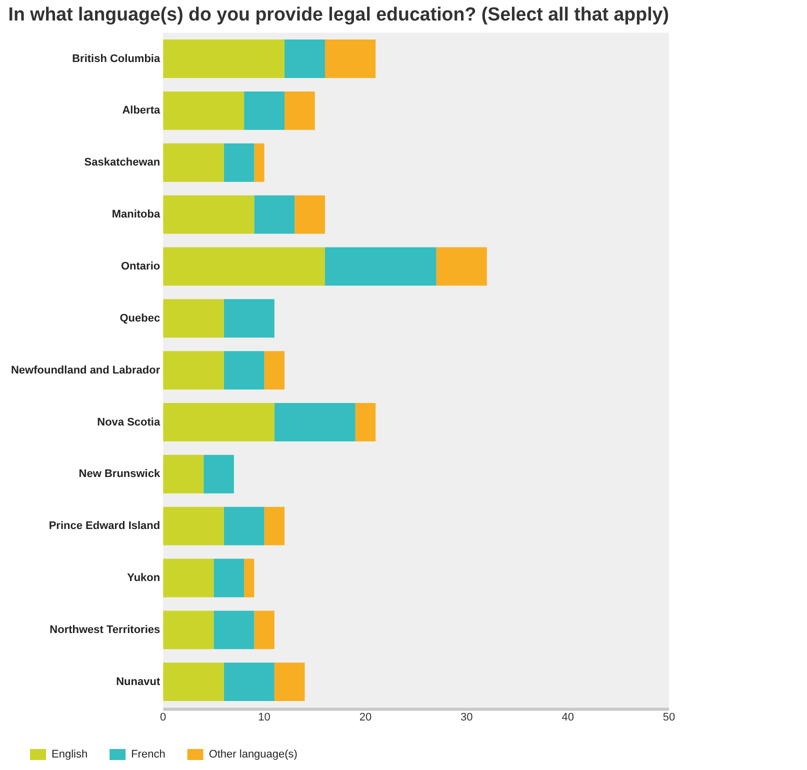 Image resolution: width=807 pixels, height=770 pixels. What do you see at coordinates (163, 717) in the screenshot?
I see `x-tick-label: 0` at bounding box center [163, 717].